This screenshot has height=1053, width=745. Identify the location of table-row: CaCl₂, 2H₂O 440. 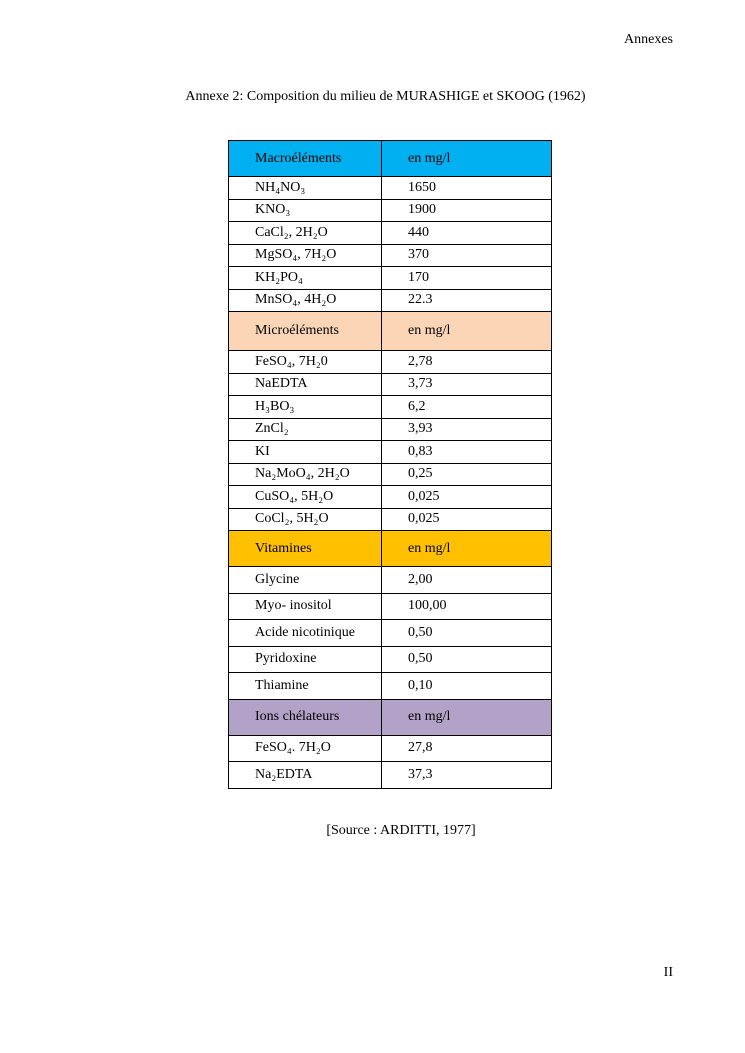
(390, 233).